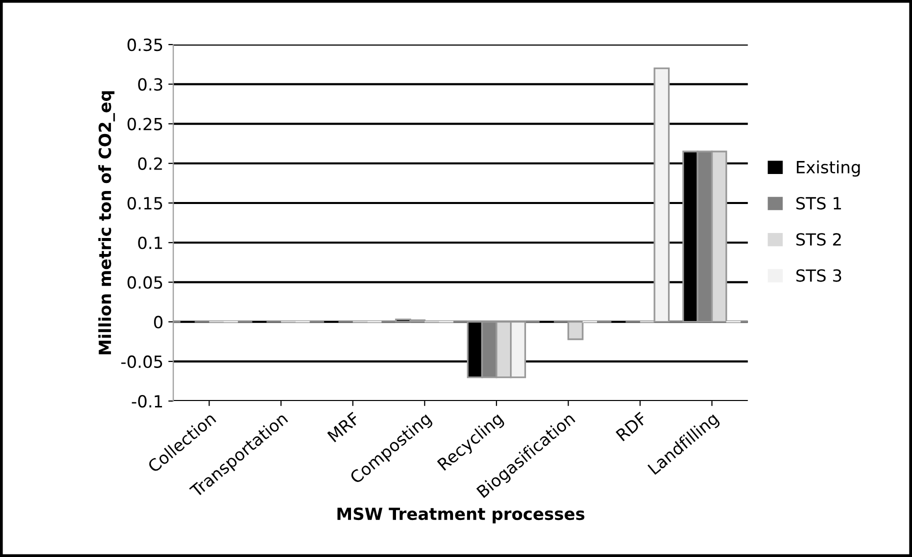 The height and width of the screenshot is (557, 912). I want to click on y-tick-label: -0.1, so click(147, 401).